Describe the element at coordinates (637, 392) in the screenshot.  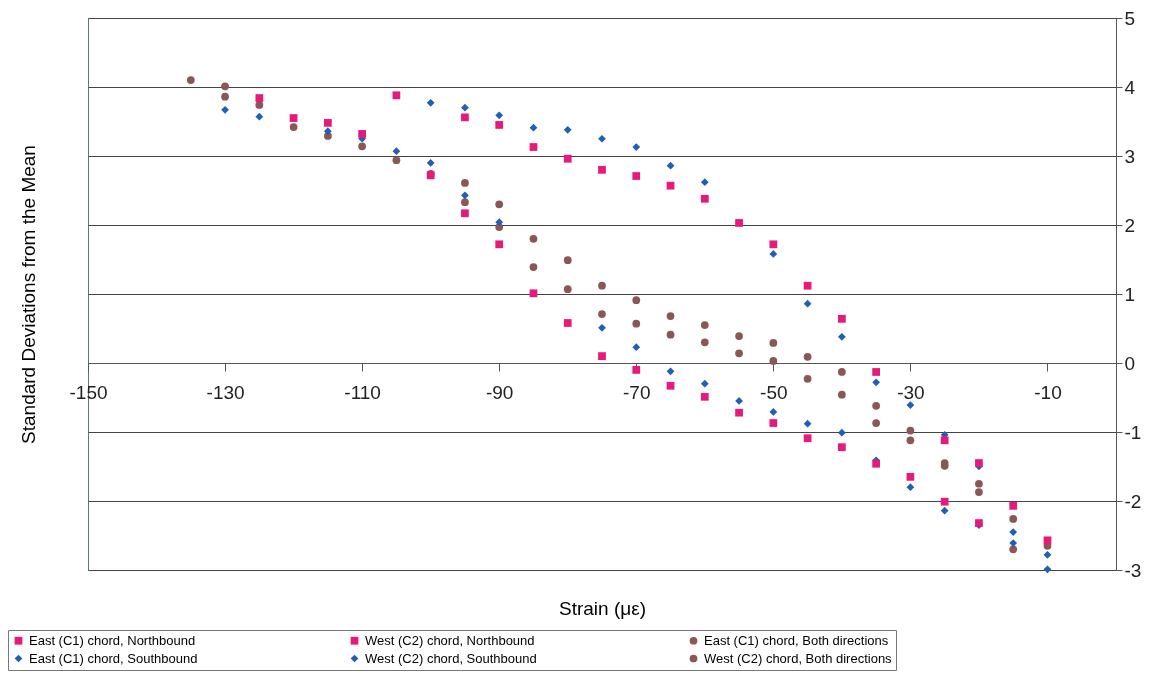
I see `x-tick-label: -70` at that location.